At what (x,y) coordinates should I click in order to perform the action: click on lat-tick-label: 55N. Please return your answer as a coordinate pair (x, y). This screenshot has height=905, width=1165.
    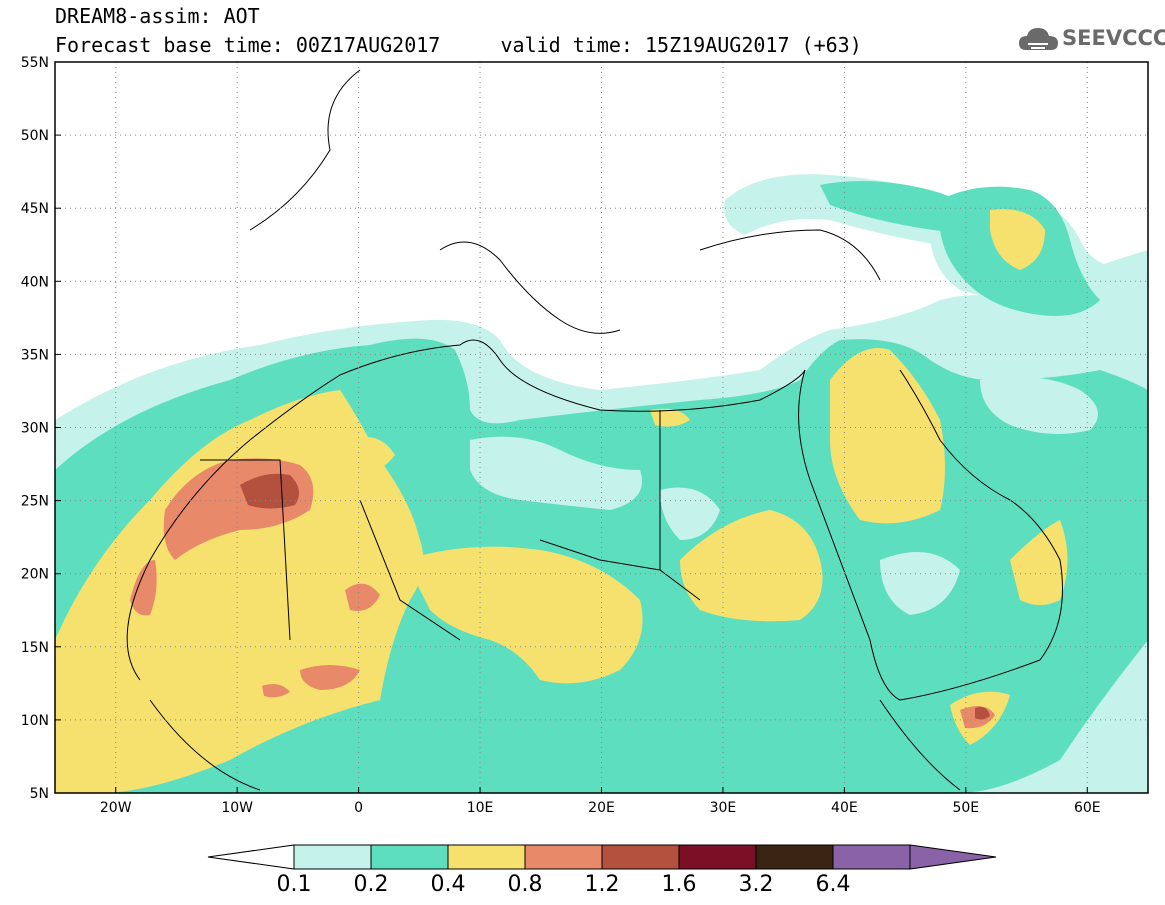
    Looking at the image, I should click on (35, 63).